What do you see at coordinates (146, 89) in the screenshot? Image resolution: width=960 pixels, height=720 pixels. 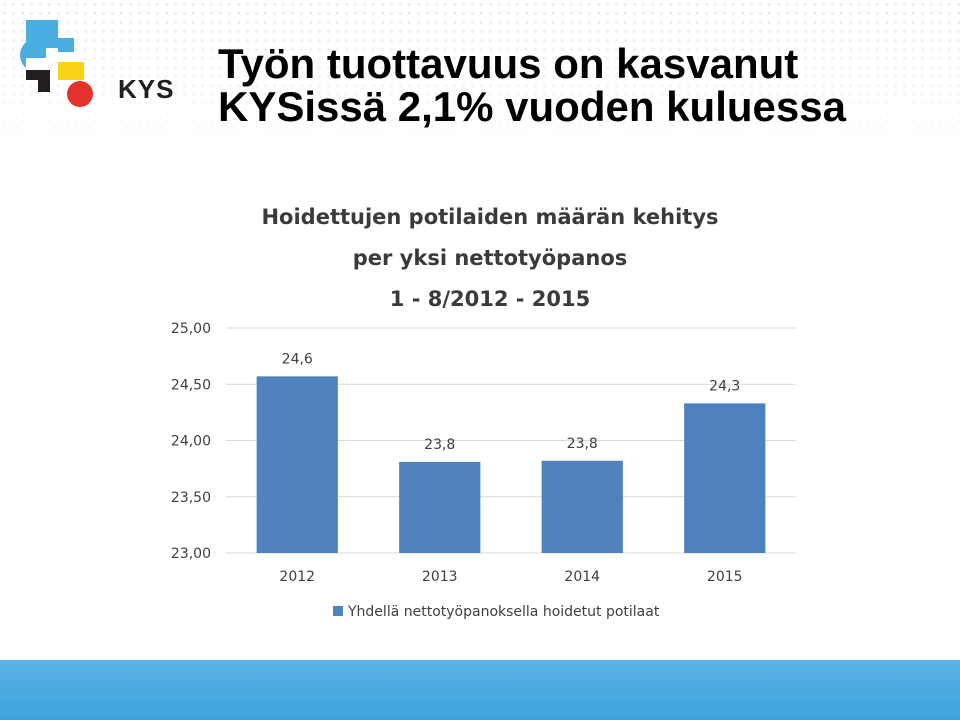 I see `logo-text: KYS` at bounding box center [146, 89].